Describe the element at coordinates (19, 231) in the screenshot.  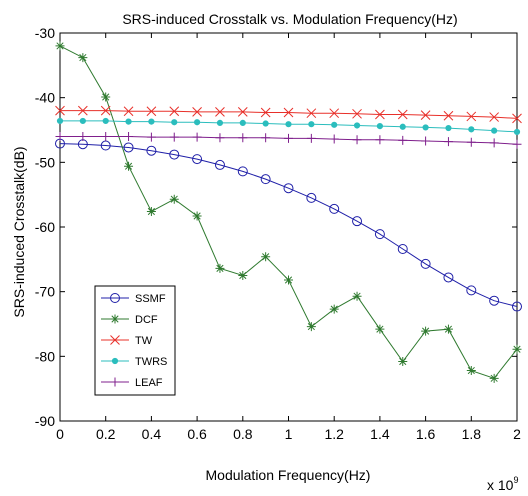
I see `y-axis-label: SRS-induced Crosstalk(dB)` at that location.